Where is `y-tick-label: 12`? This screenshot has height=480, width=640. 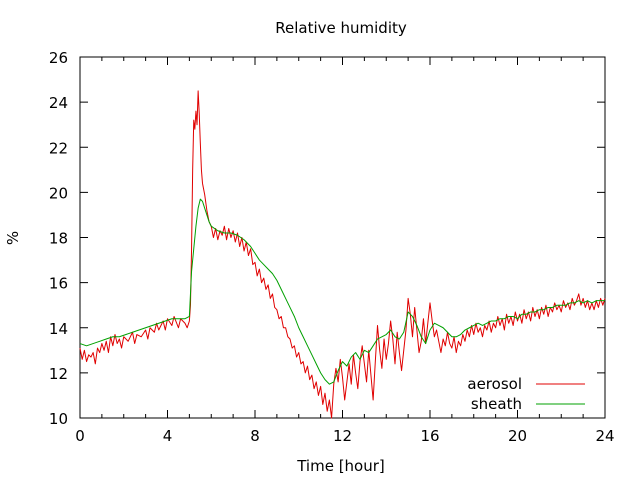 y-tick-label: 12 is located at coordinates (58, 374).